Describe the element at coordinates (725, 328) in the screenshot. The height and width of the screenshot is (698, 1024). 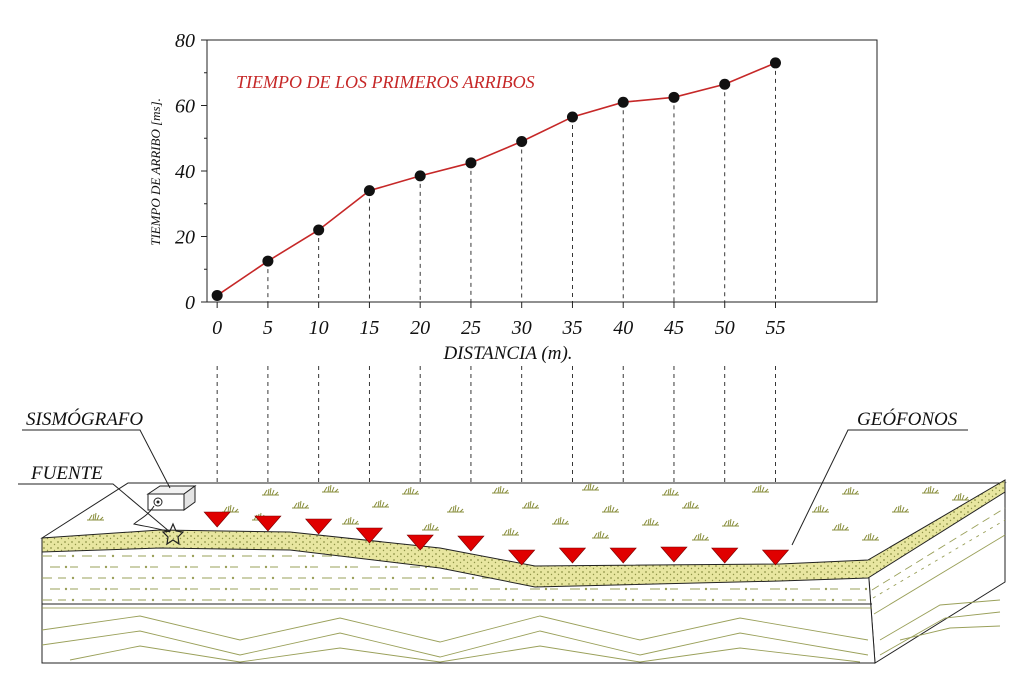
I see `x-tick-label: 50` at that location.